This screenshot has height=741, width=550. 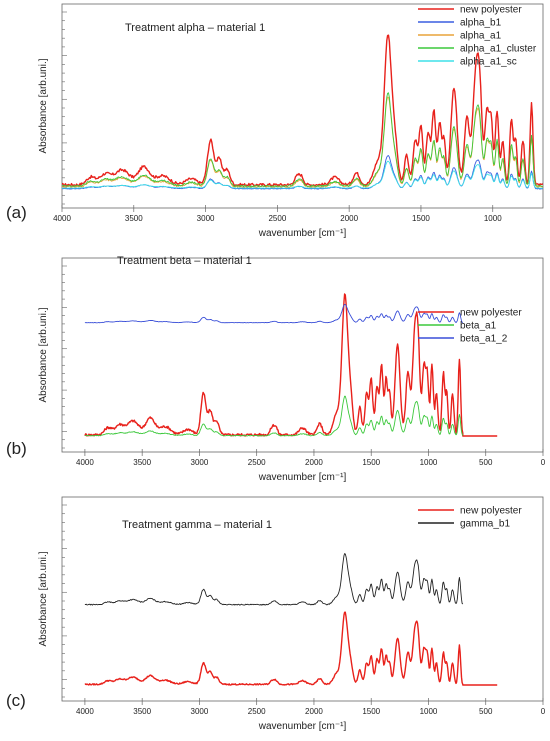 I want to click on legend-entry: alpha_b1, so click(x=481, y=23).